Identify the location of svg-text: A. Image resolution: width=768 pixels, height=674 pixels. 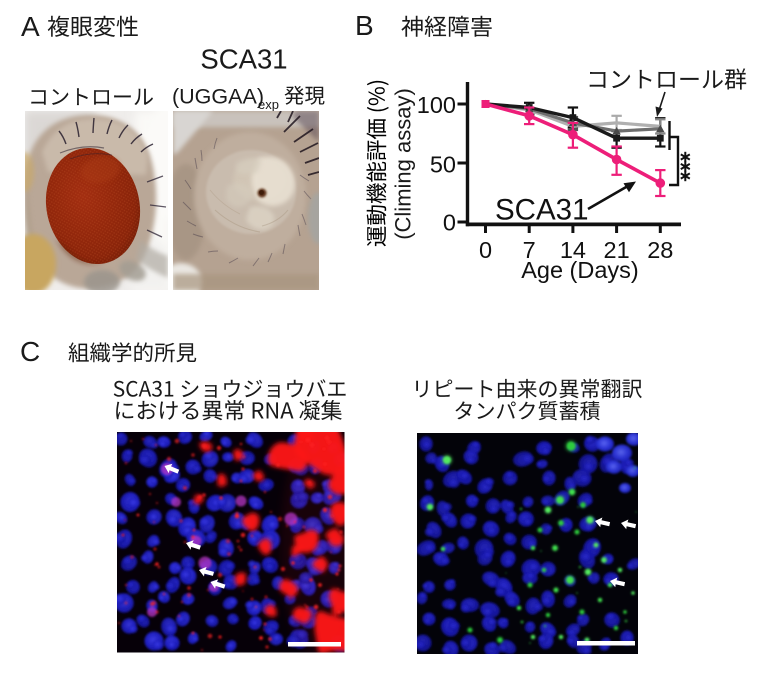
(30, 26).